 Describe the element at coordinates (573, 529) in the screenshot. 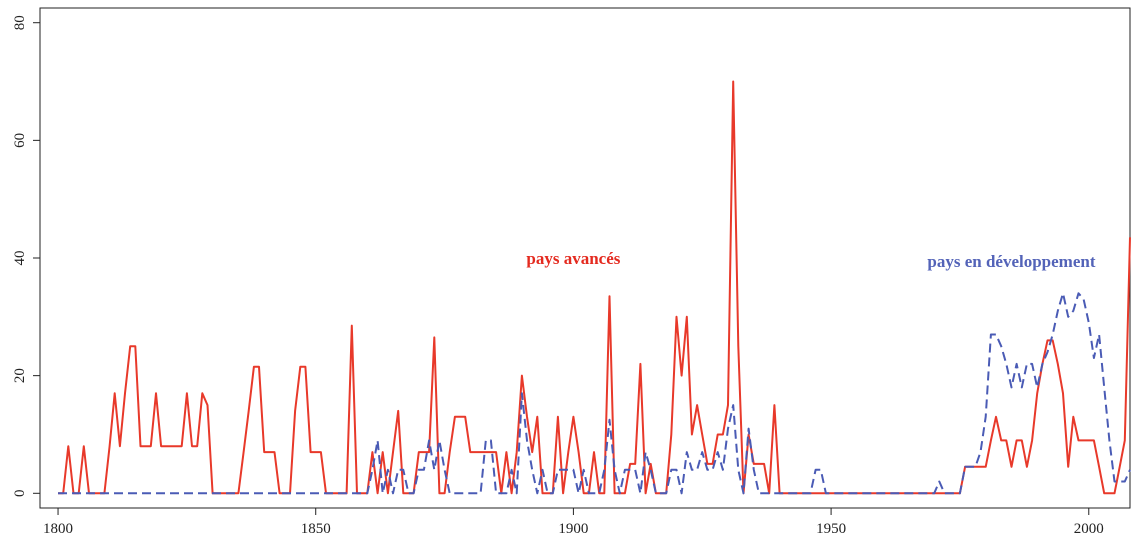

I see `x-tick-label: 1900` at that location.